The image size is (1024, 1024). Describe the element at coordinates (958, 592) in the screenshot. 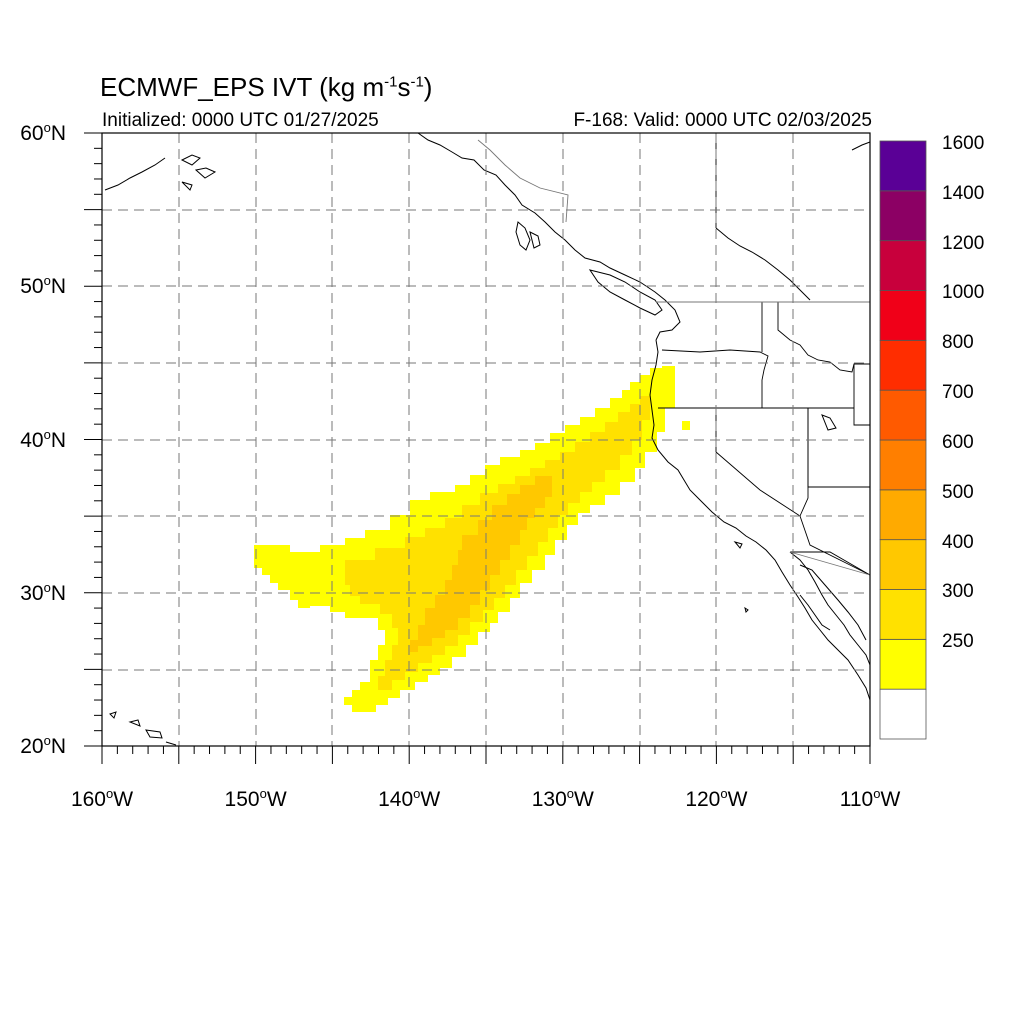

I see `colorbar-label-300: 300` at that location.